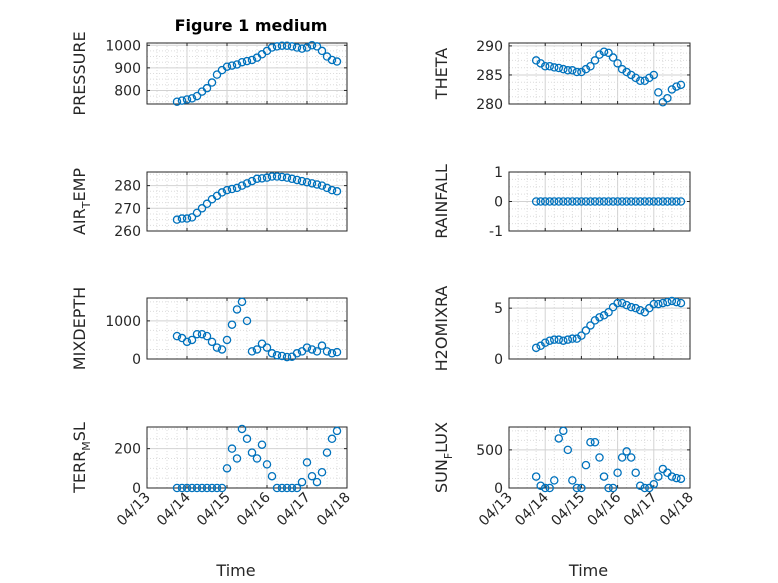  What do you see at coordinates (489, 47) in the screenshot?
I see `y-tick-label: 290` at bounding box center [489, 47].